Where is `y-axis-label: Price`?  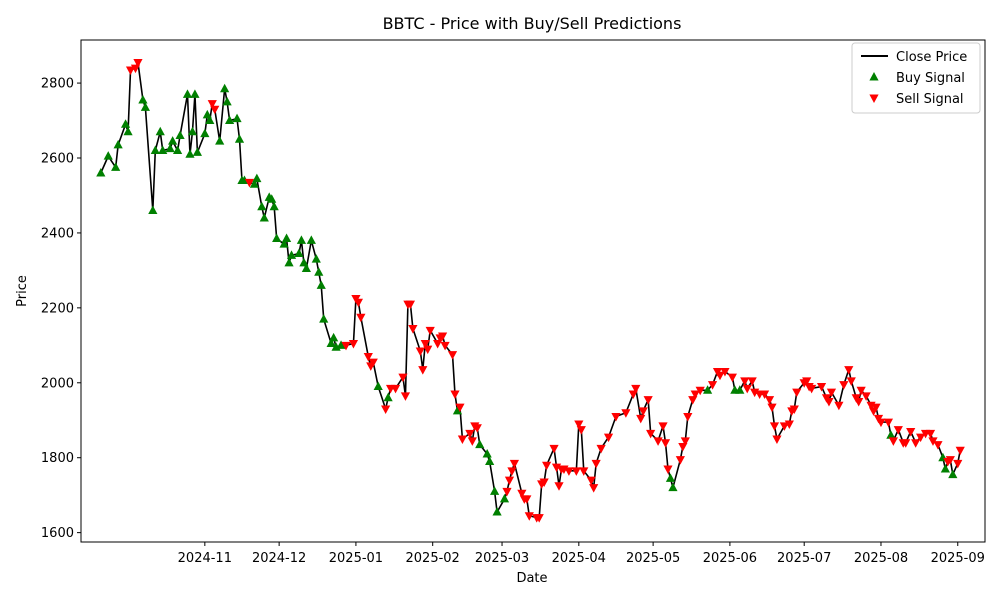 y-axis-label: Price is located at coordinates (22, 291).